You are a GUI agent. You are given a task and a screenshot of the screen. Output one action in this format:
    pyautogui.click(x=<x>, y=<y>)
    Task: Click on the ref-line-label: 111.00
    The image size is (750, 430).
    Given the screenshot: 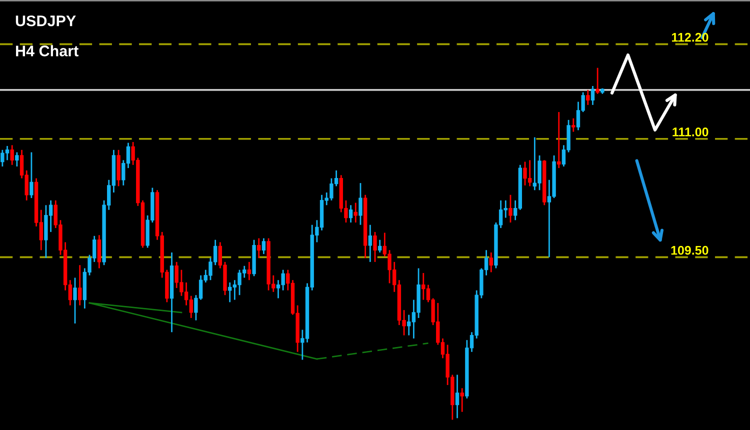 What is the action you would take?
    pyautogui.click(x=690, y=132)
    